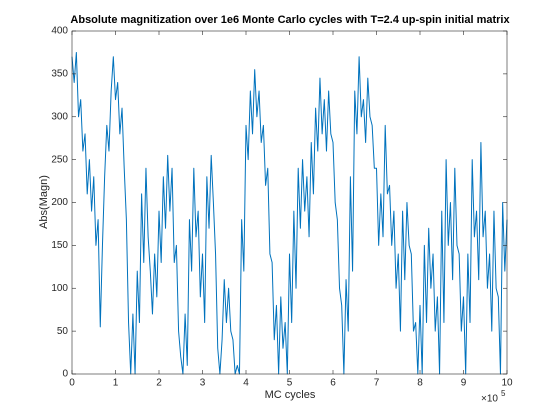 The image size is (560, 420). What do you see at coordinates (59, 245) in the screenshot?
I see `y-tick-label: 150` at bounding box center [59, 245].